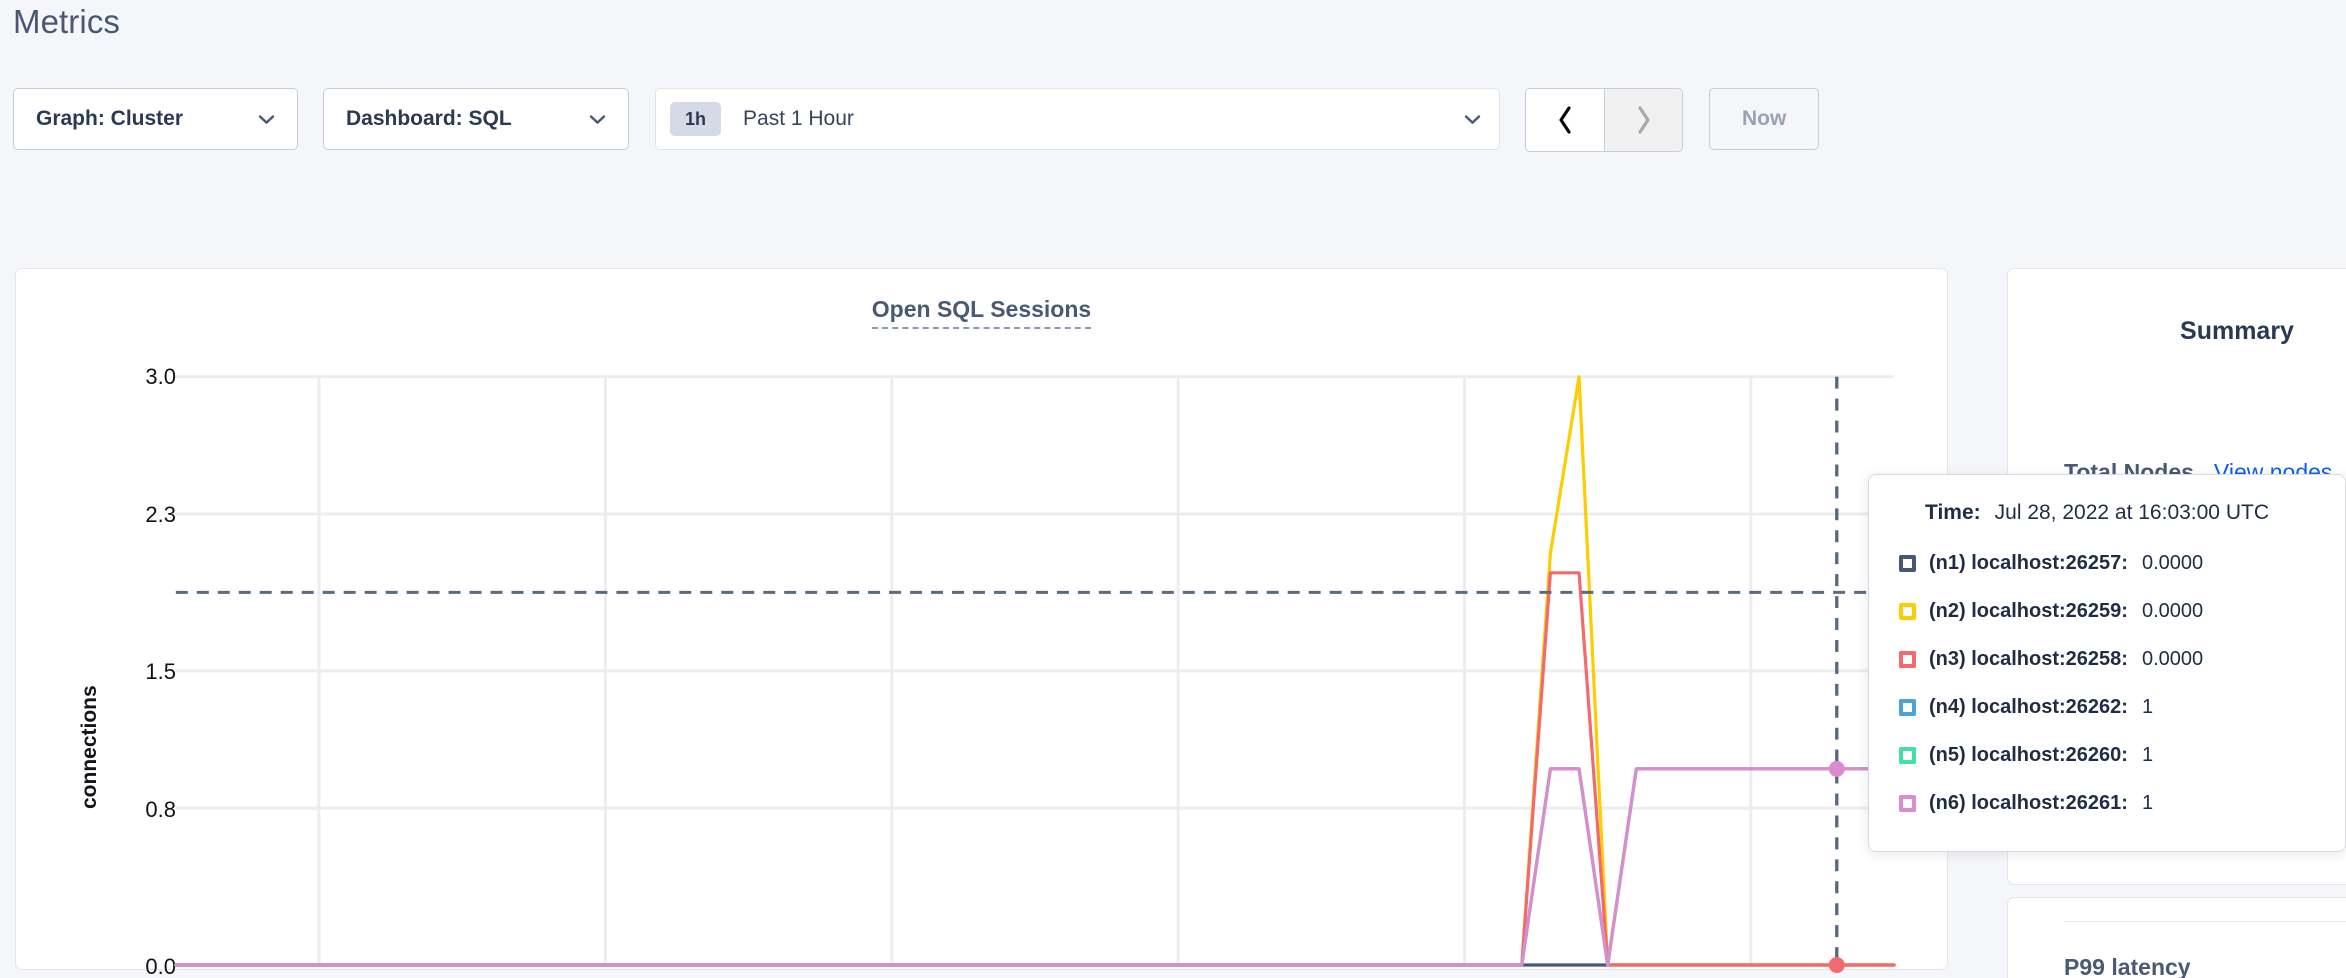 Image resolution: width=2346 pixels, height=978 pixels. I want to click on y-tick-label: 0.0, so click(160, 966).